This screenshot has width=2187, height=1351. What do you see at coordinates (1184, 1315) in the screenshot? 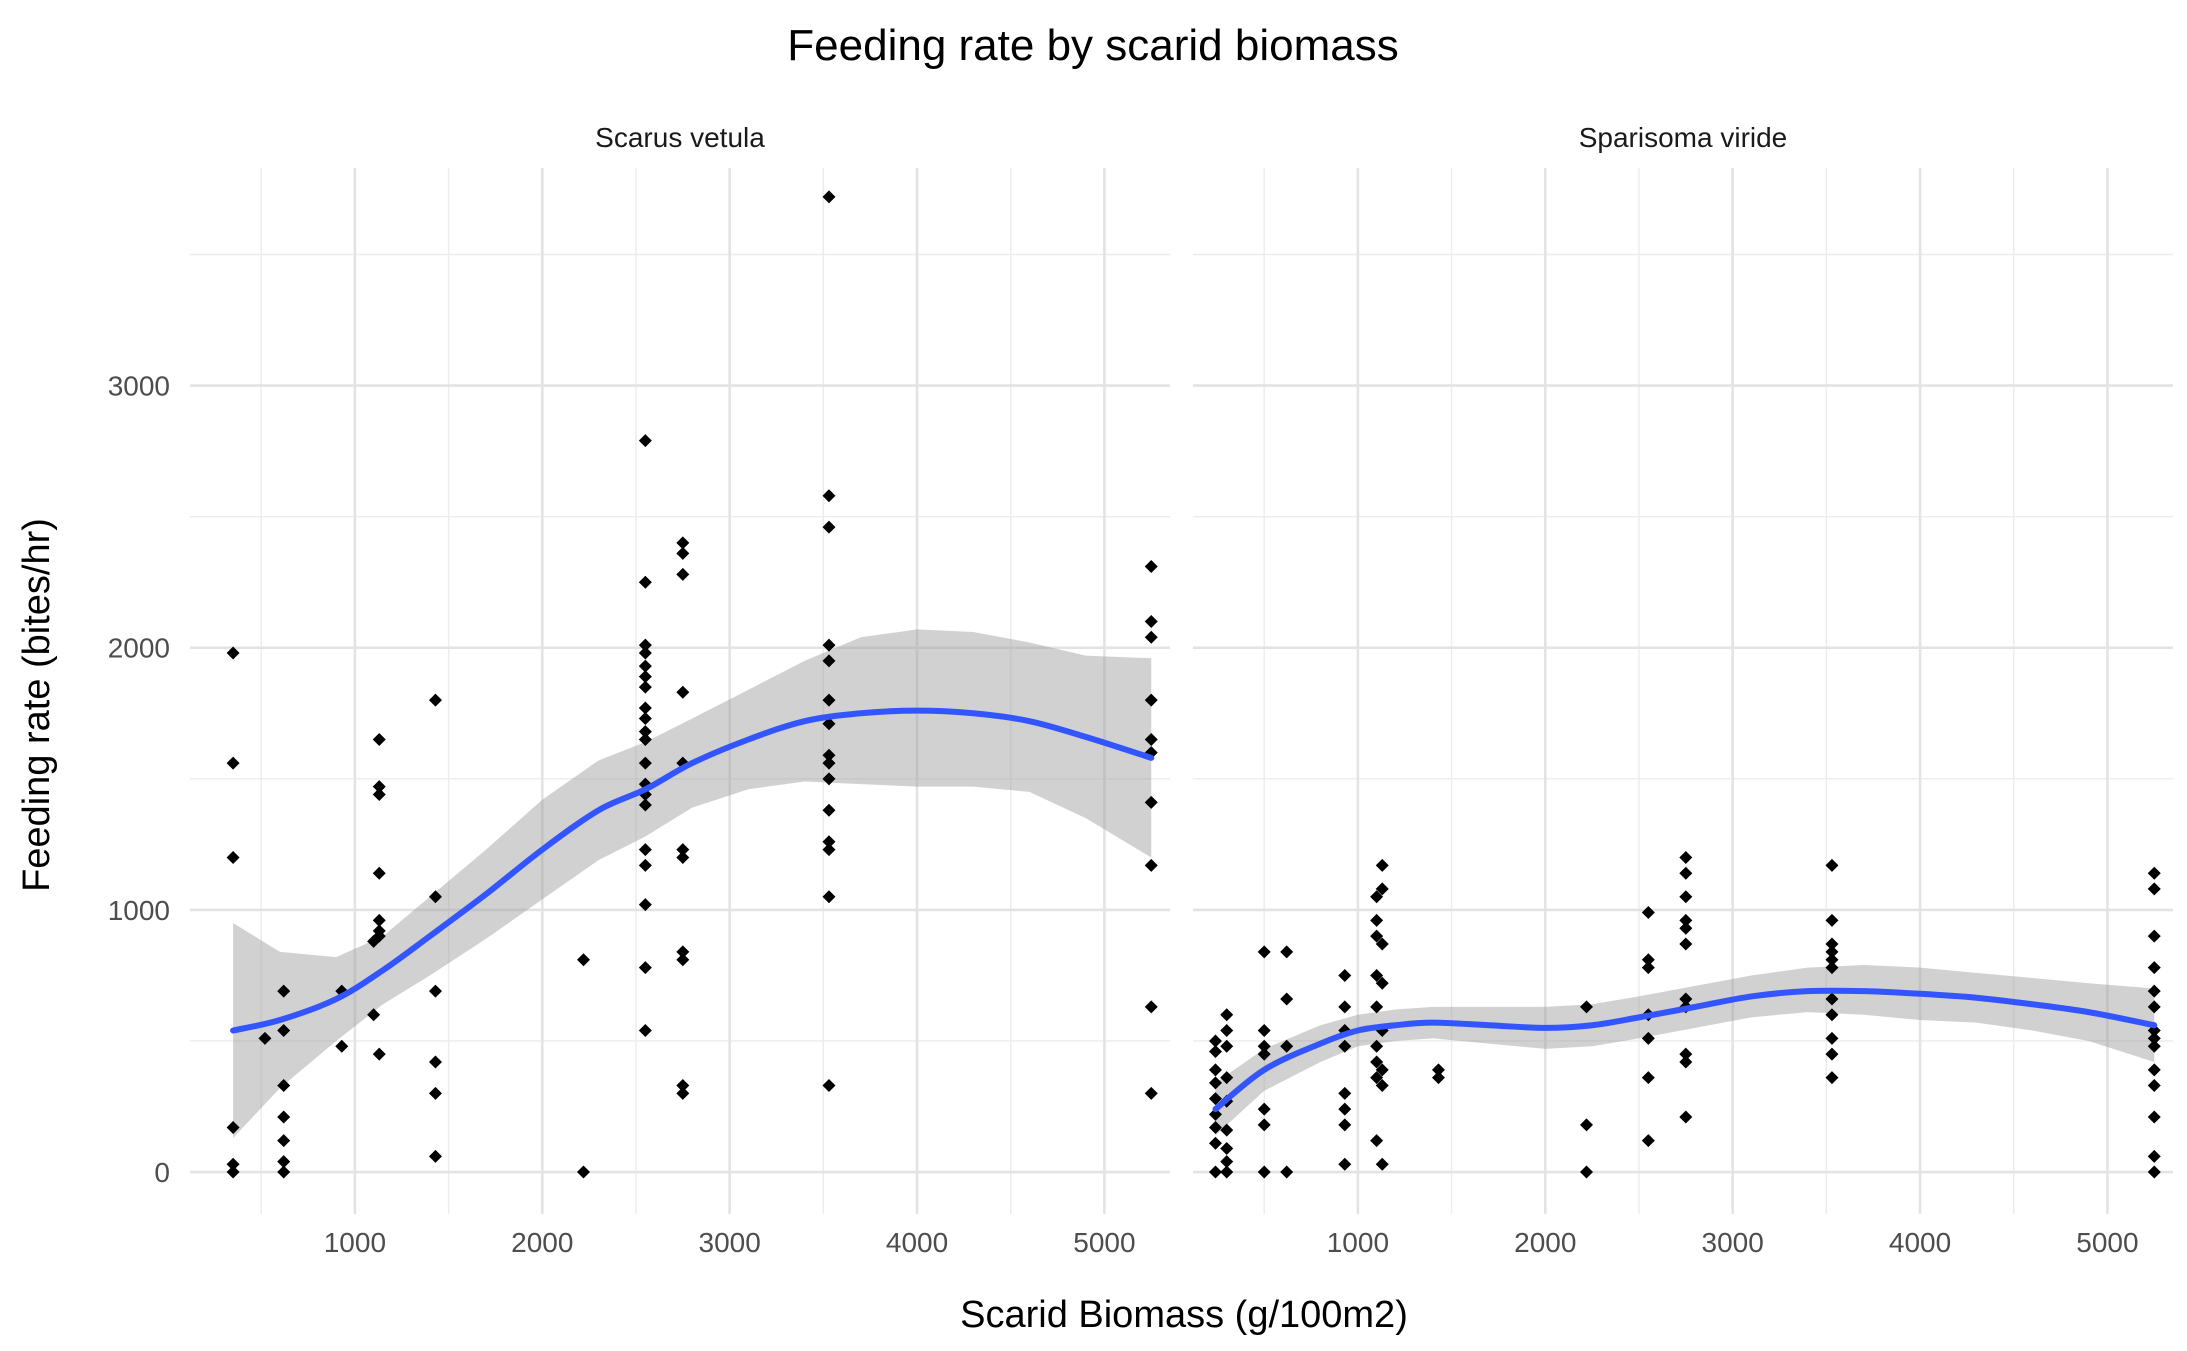
I see `x-axis-title: Scarid Biomass (g/100m2)` at bounding box center [1184, 1315].